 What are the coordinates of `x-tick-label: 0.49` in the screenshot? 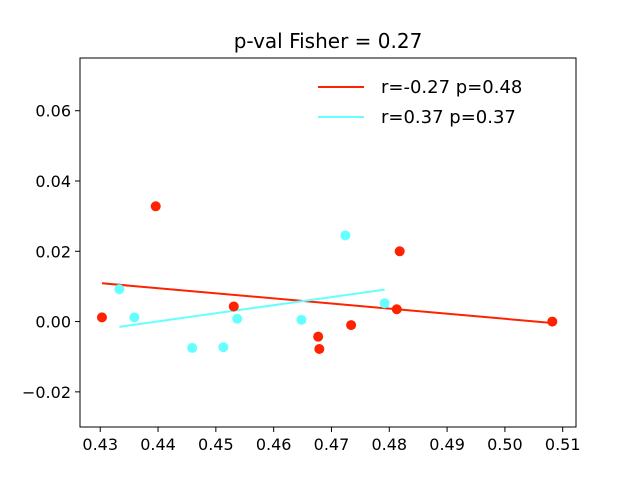 It's located at (447, 444).